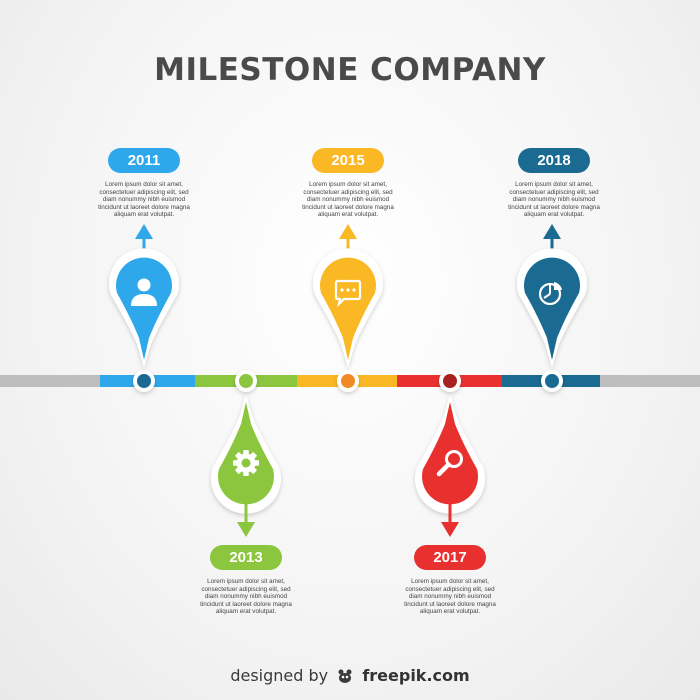  I want to click on milestone-2013, so click(246, 453).